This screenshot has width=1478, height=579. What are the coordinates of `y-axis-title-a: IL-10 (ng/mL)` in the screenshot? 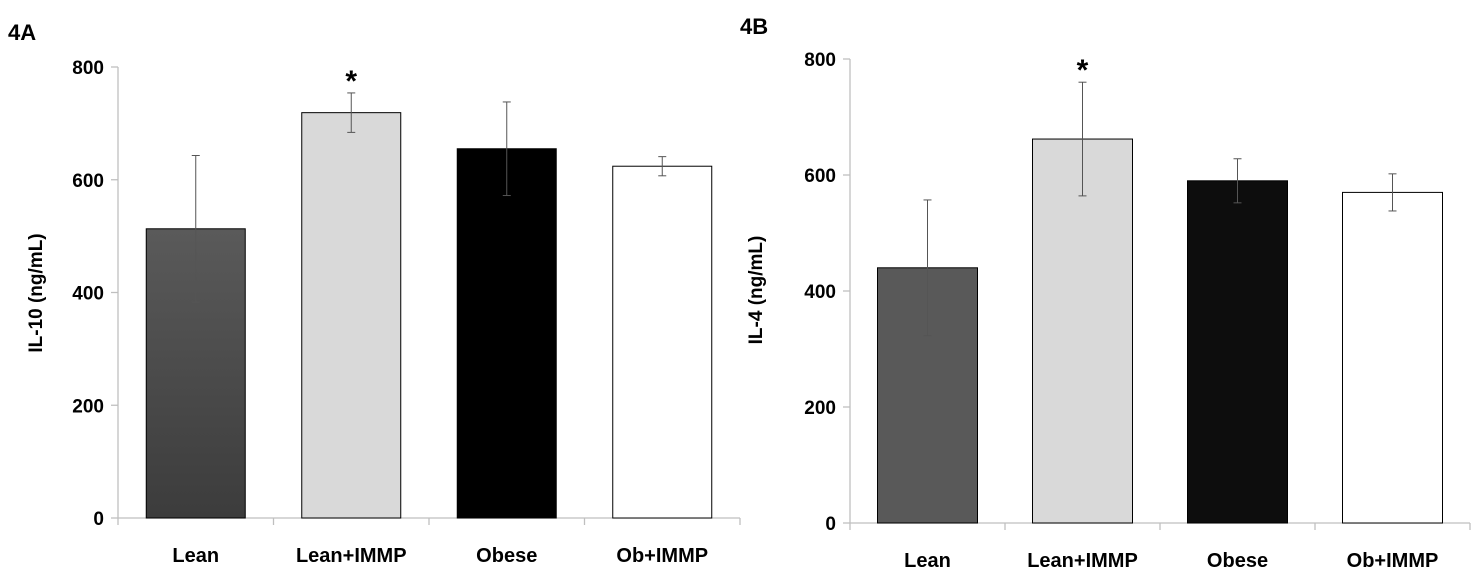 It's located at (36, 292).